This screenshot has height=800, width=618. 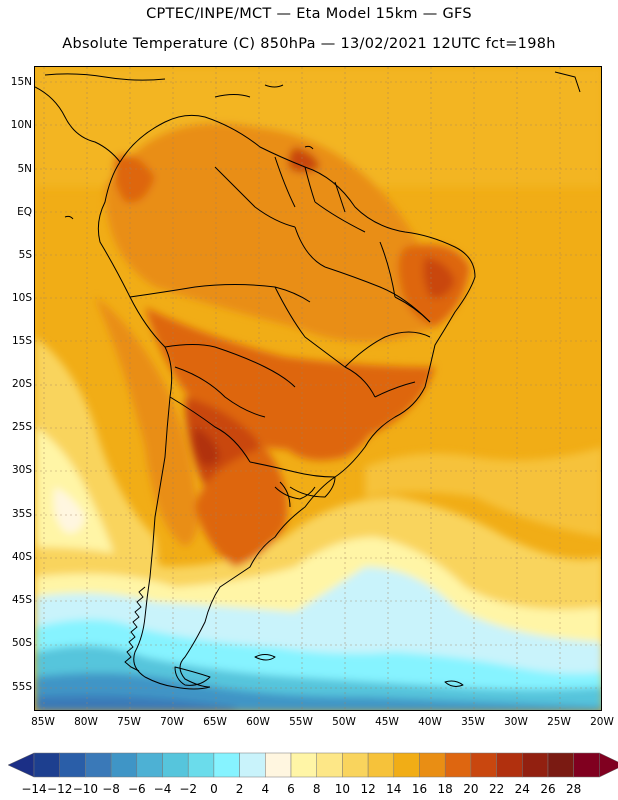 What do you see at coordinates (21, 600) in the screenshot?
I see `lat-label: 45S` at bounding box center [21, 600].